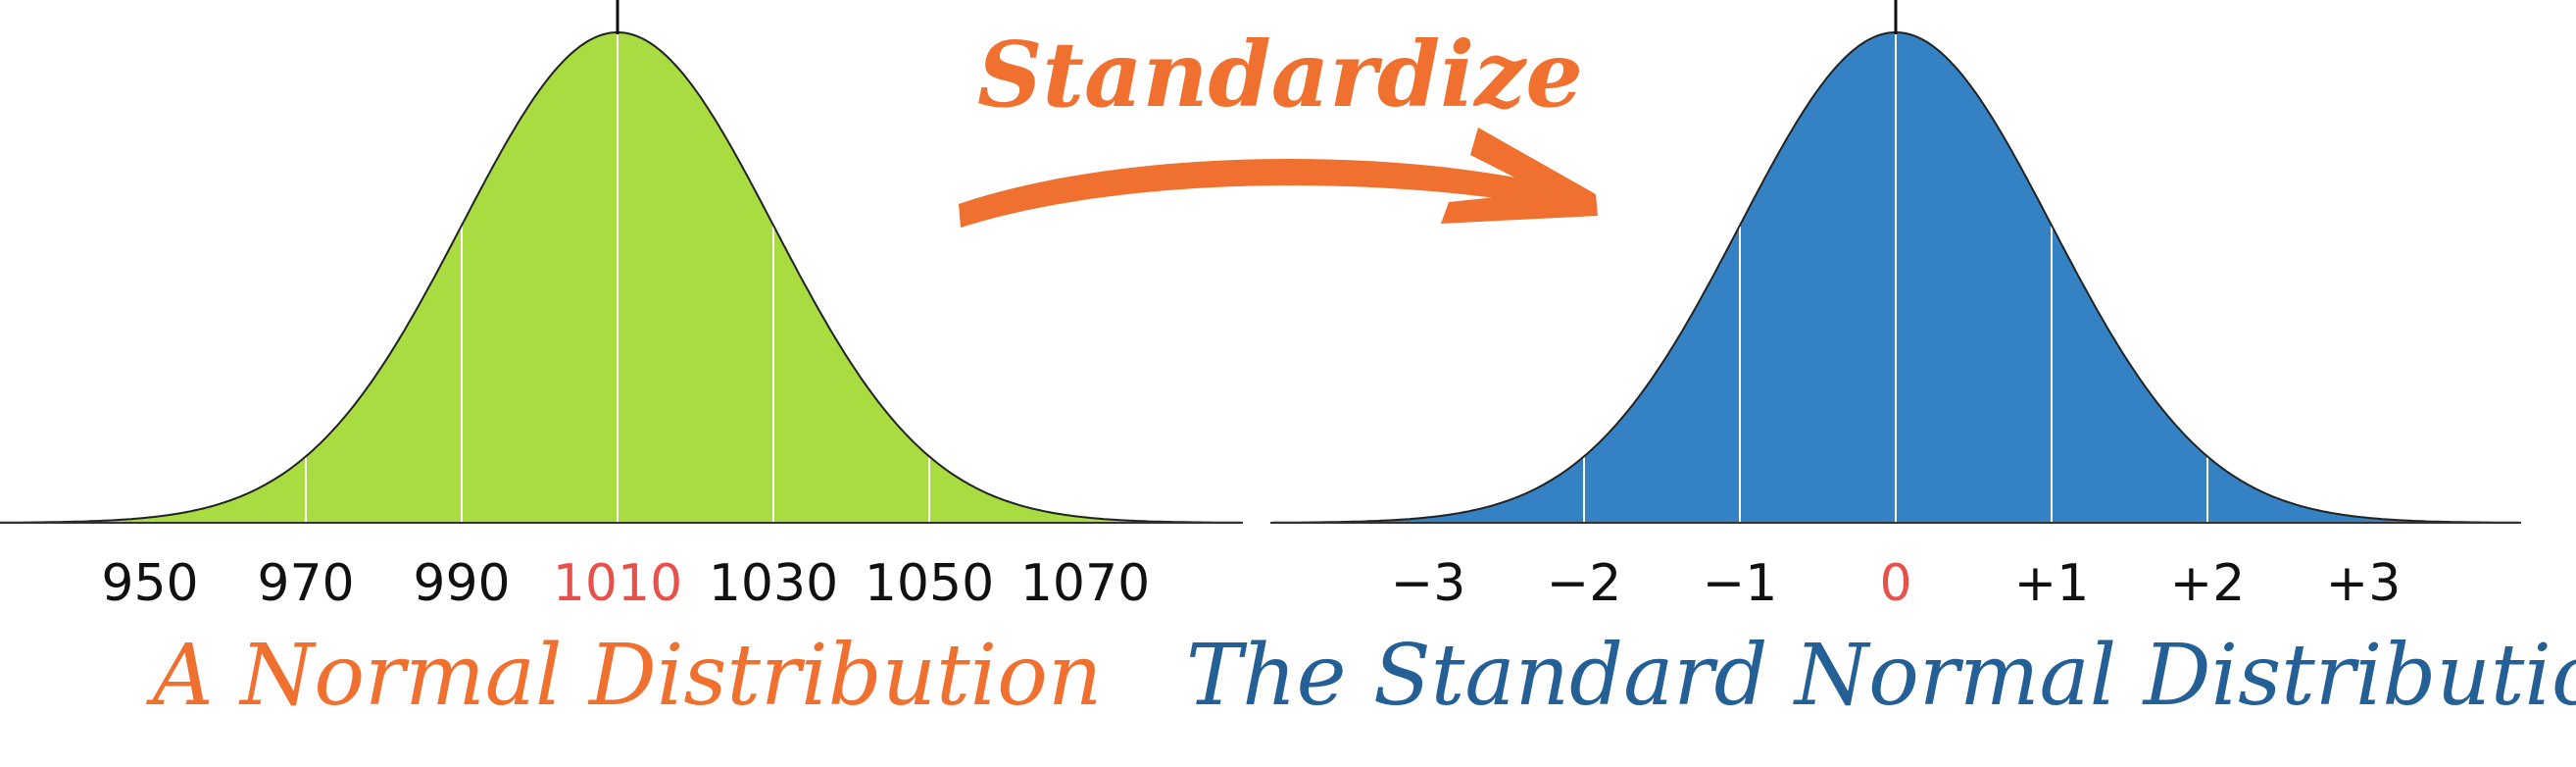 This screenshot has width=2576, height=767. I want to click on tick-label: 970, so click(305, 583).